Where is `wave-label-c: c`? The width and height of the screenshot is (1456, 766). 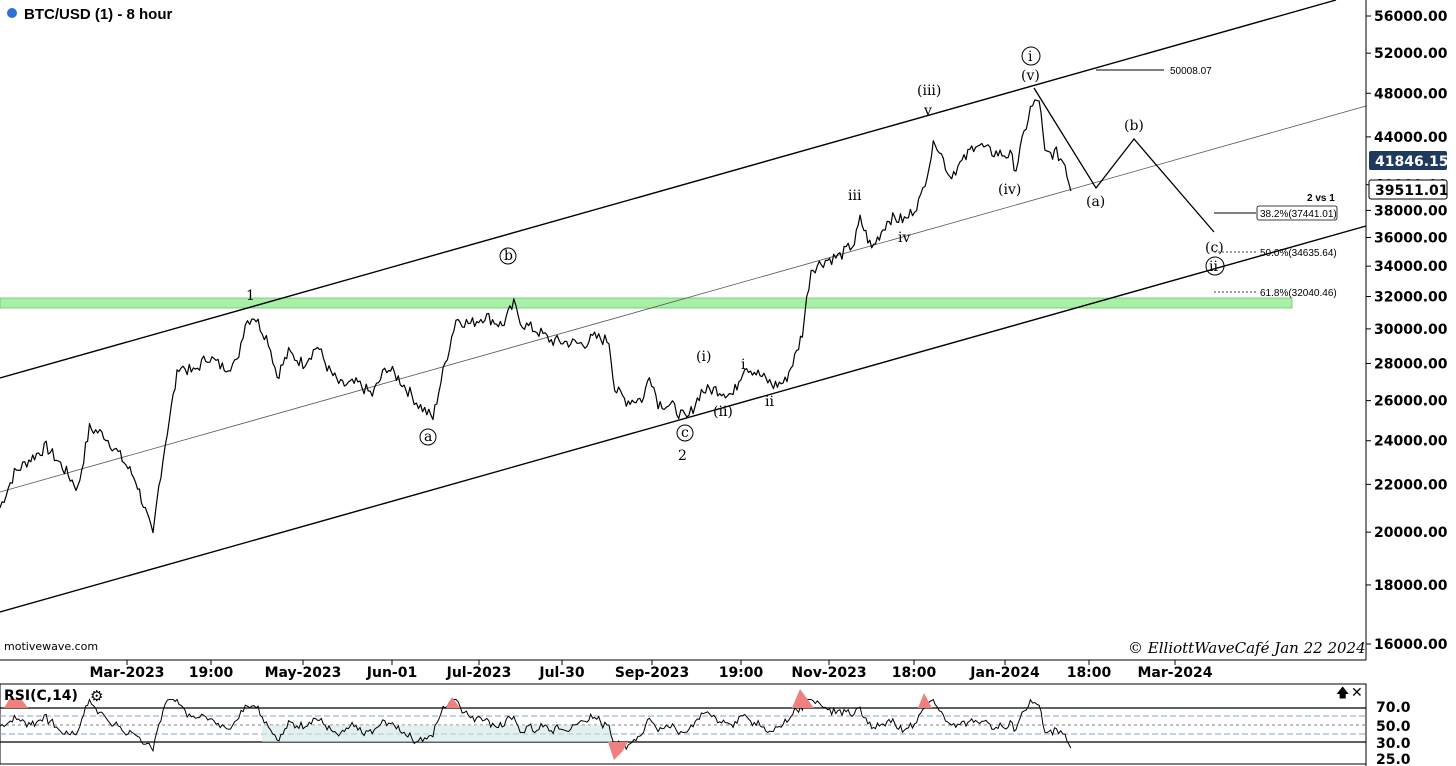 wave-label-c: c is located at coordinates (685, 433).